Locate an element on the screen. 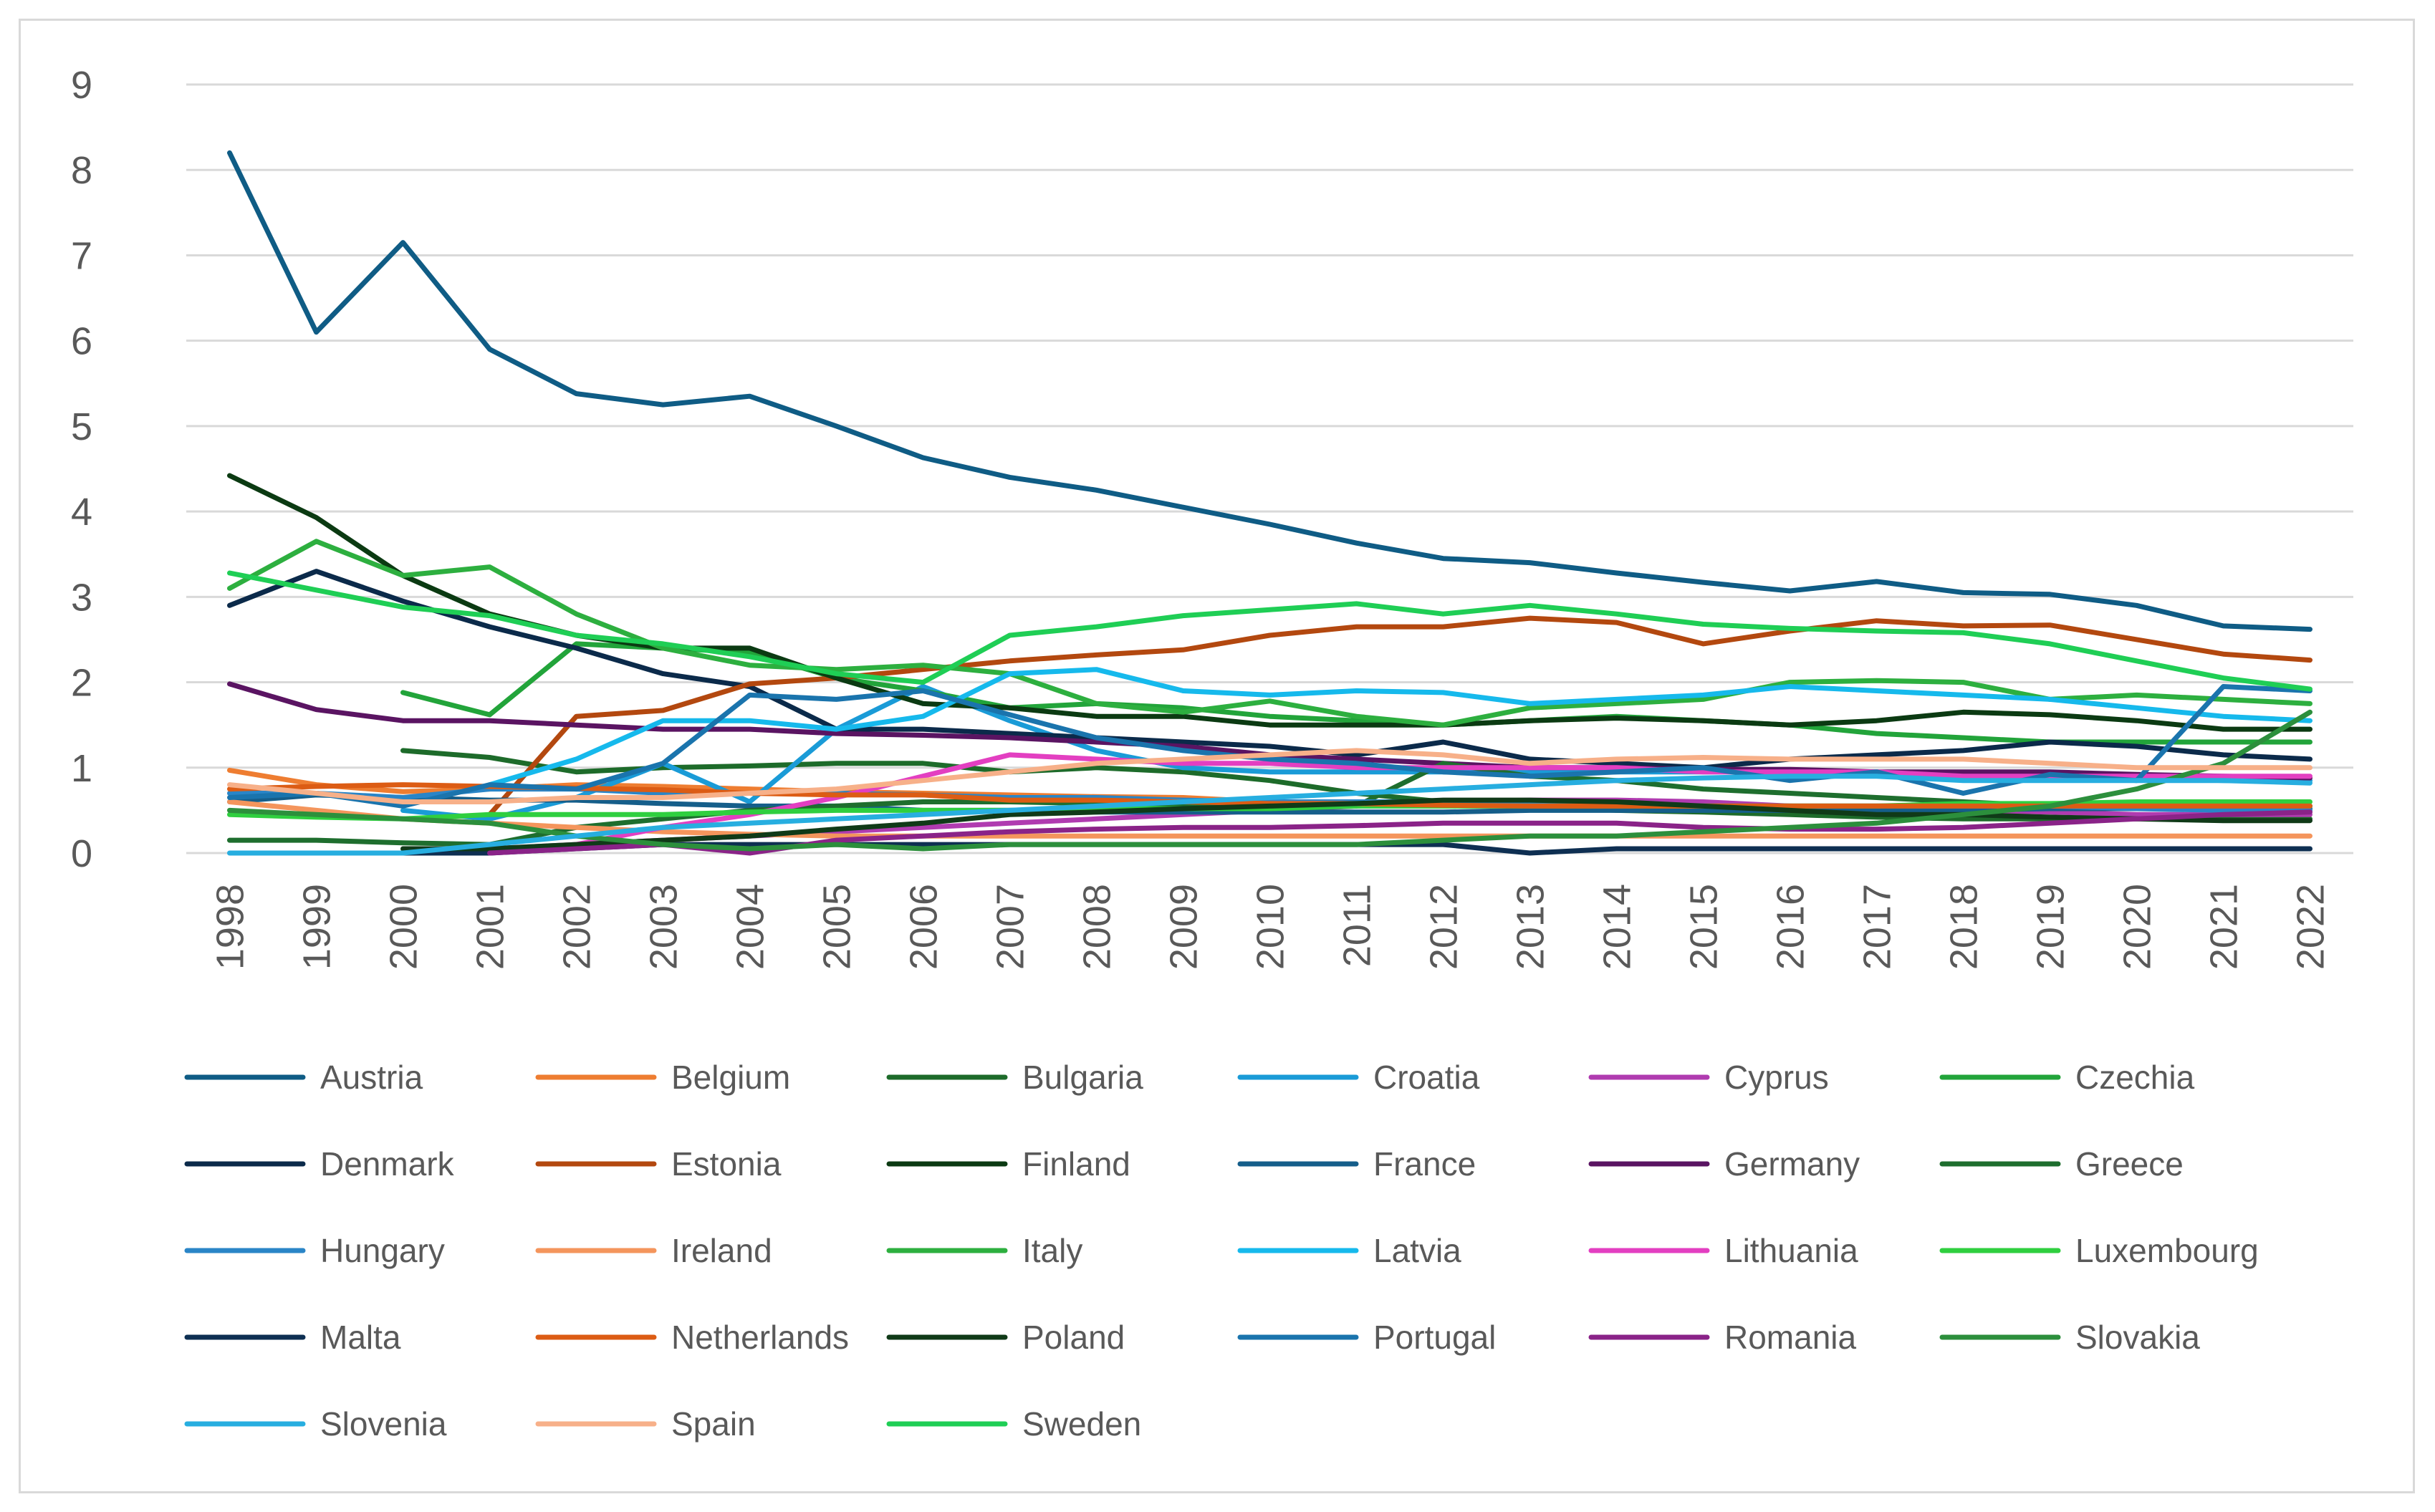 The width and height of the screenshot is (2435, 1512). legend-entry-germany: Germany is located at coordinates (1724, 1164).